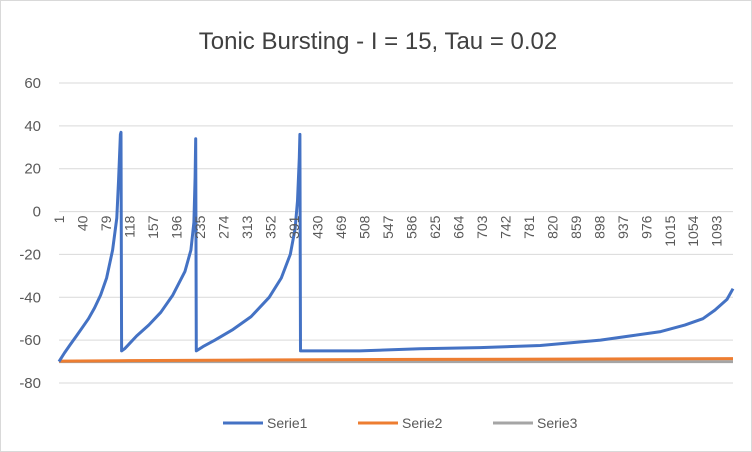 The width and height of the screenshot is (752, 452). What do you see at coordinates (83, 223) in the screenshot?
I see `x-tick-label: 40` at bounding box center [83, 223].